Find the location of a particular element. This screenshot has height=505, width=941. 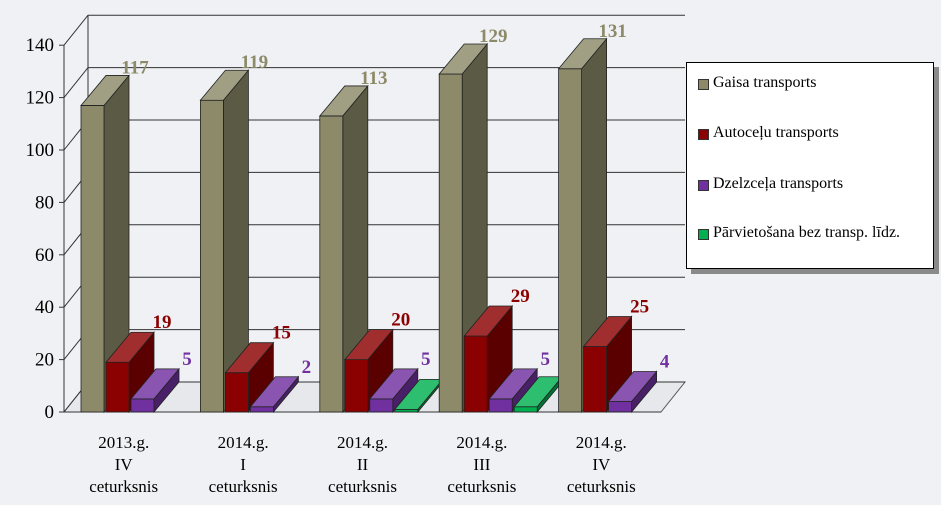

data-label-4-0: 131 is located at coordinates (612, 31).